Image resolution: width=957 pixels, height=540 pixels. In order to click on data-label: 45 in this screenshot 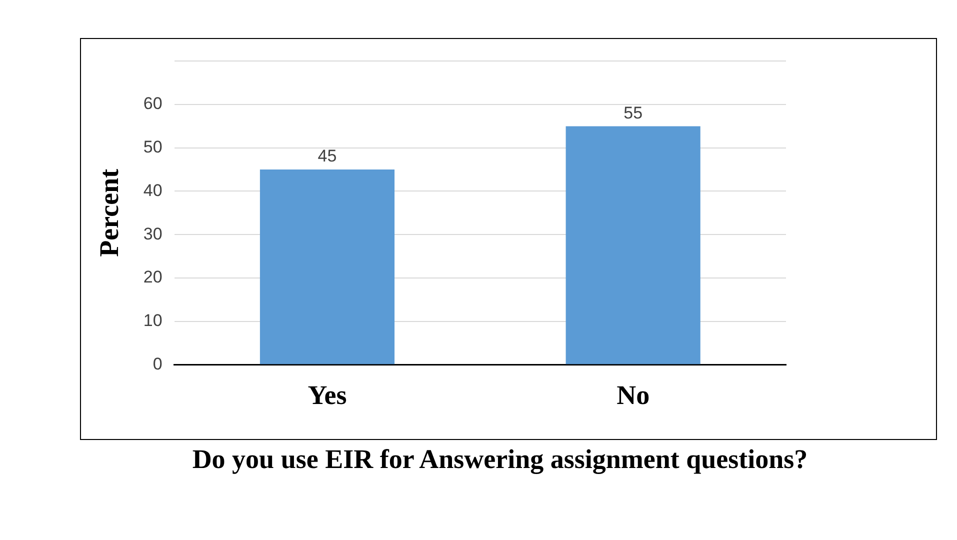, I will do `click(327, 156)`.